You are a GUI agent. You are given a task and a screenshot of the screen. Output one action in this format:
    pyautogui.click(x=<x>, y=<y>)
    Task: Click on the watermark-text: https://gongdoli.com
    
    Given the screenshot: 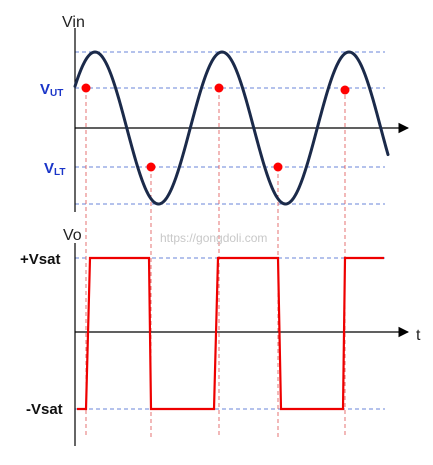 What is the action you would take?
    pyautogui.click(x=213, y=238)
    